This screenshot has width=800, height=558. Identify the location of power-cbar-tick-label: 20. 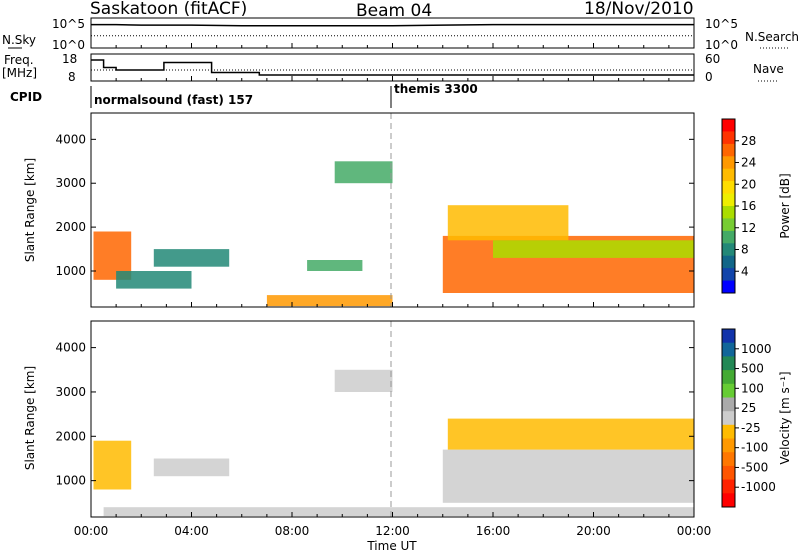
(748, 184).